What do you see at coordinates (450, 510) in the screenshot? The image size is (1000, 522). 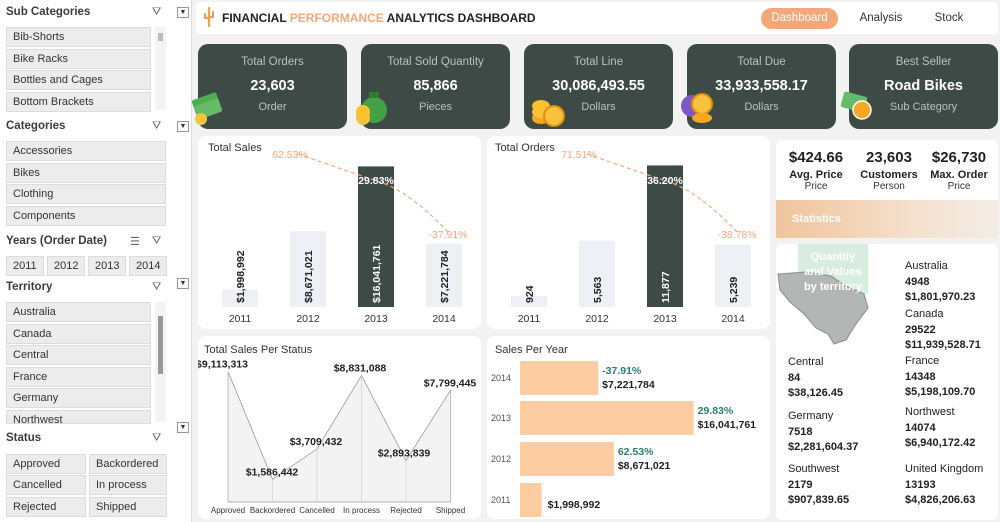 I see `x-tick-label: Shipped` at bounding box center [450, 510].